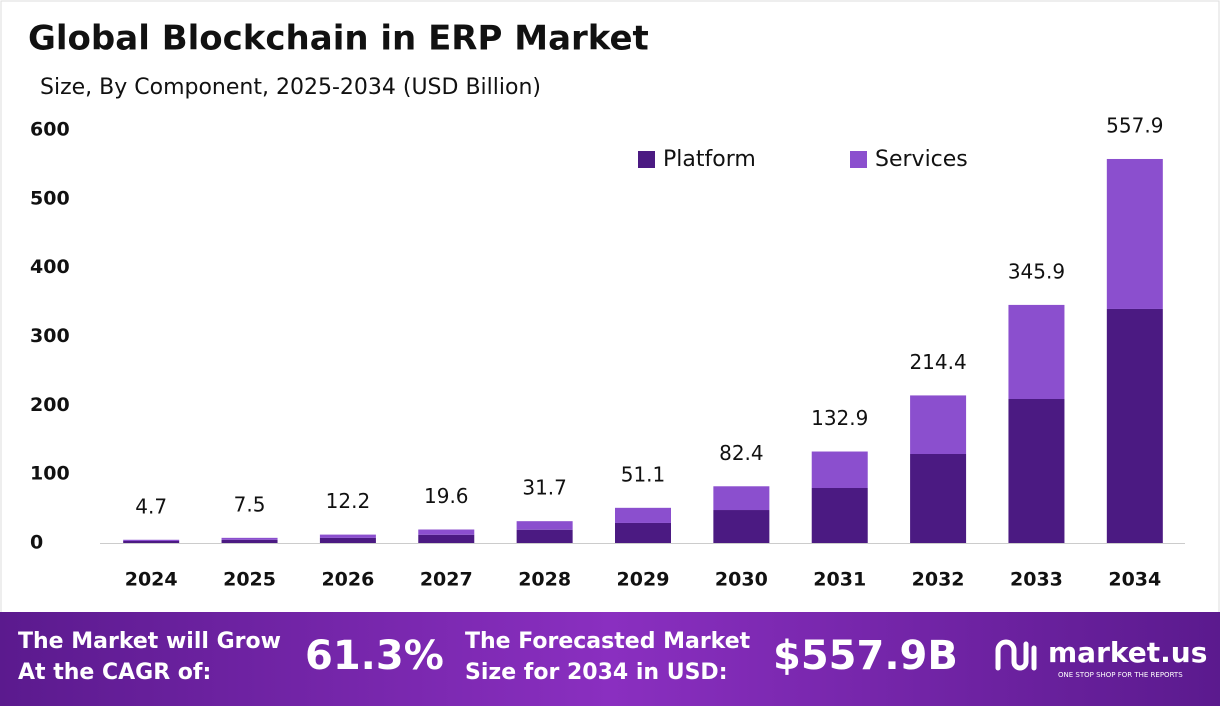  Describe the element at coordinates (249, 580) in the screenshot. I see `x-tick-label: 2025` at that location.